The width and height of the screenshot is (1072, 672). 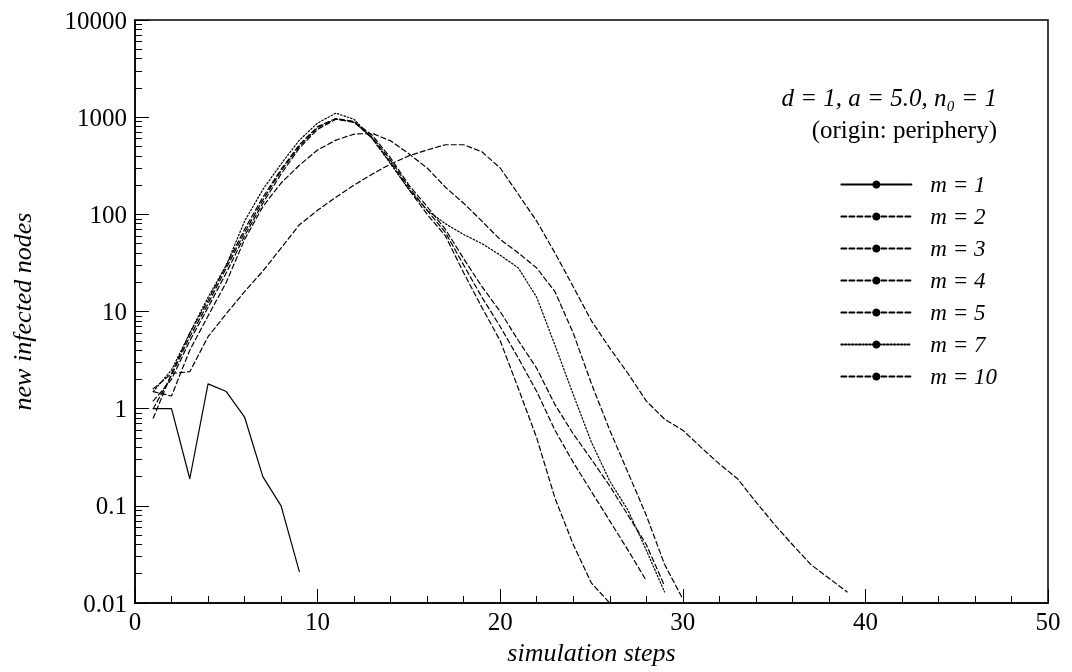 I want to click on x-tick-label: 40, so click(x=865, y=621).